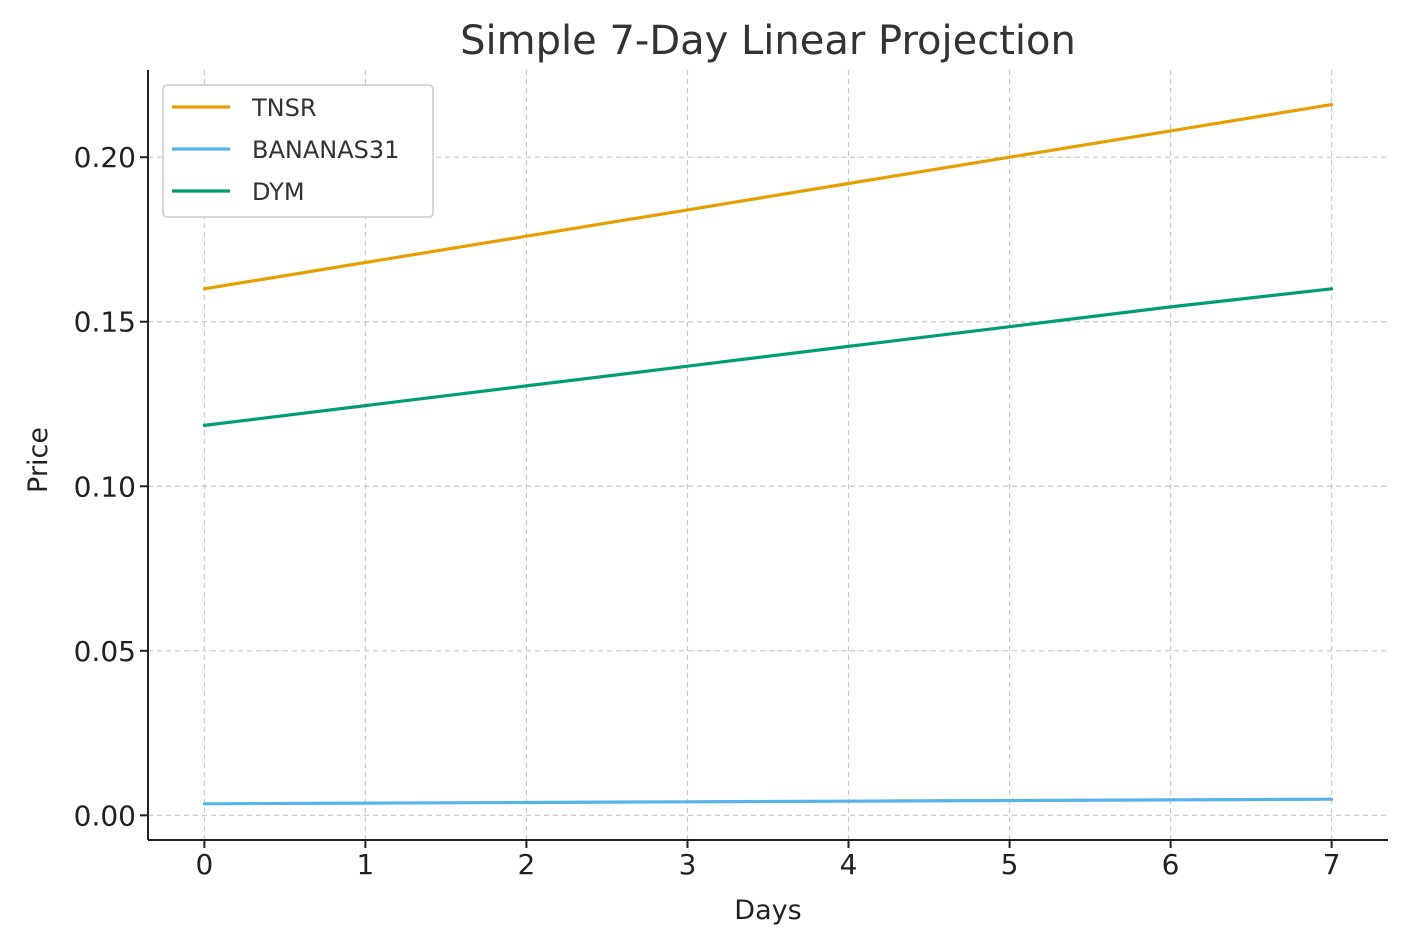  I want to click on legend-label-dym: DYM, so click(278, 192).